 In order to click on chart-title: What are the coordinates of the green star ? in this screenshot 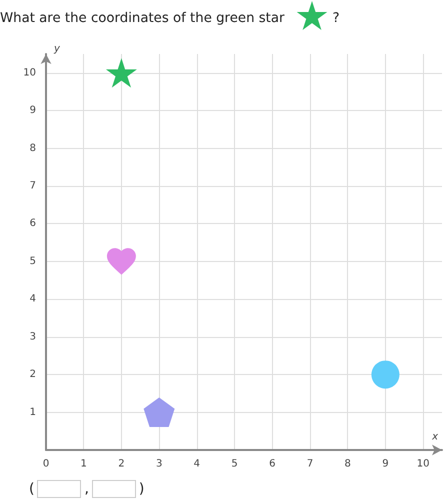, I will do `click(170, 18)`.